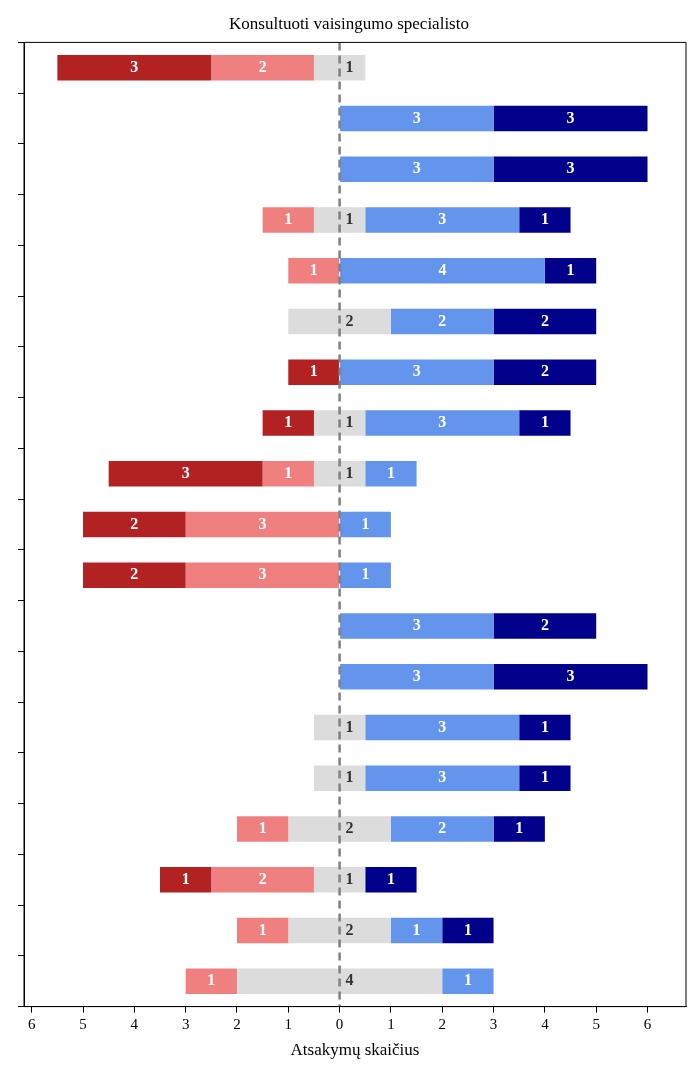 Image resolution: width=698 pixels, height=1075 pixels. Describe the element at coordinates (545, 1023) in the screenshot. I see `x-tick-label: 4` at that location.